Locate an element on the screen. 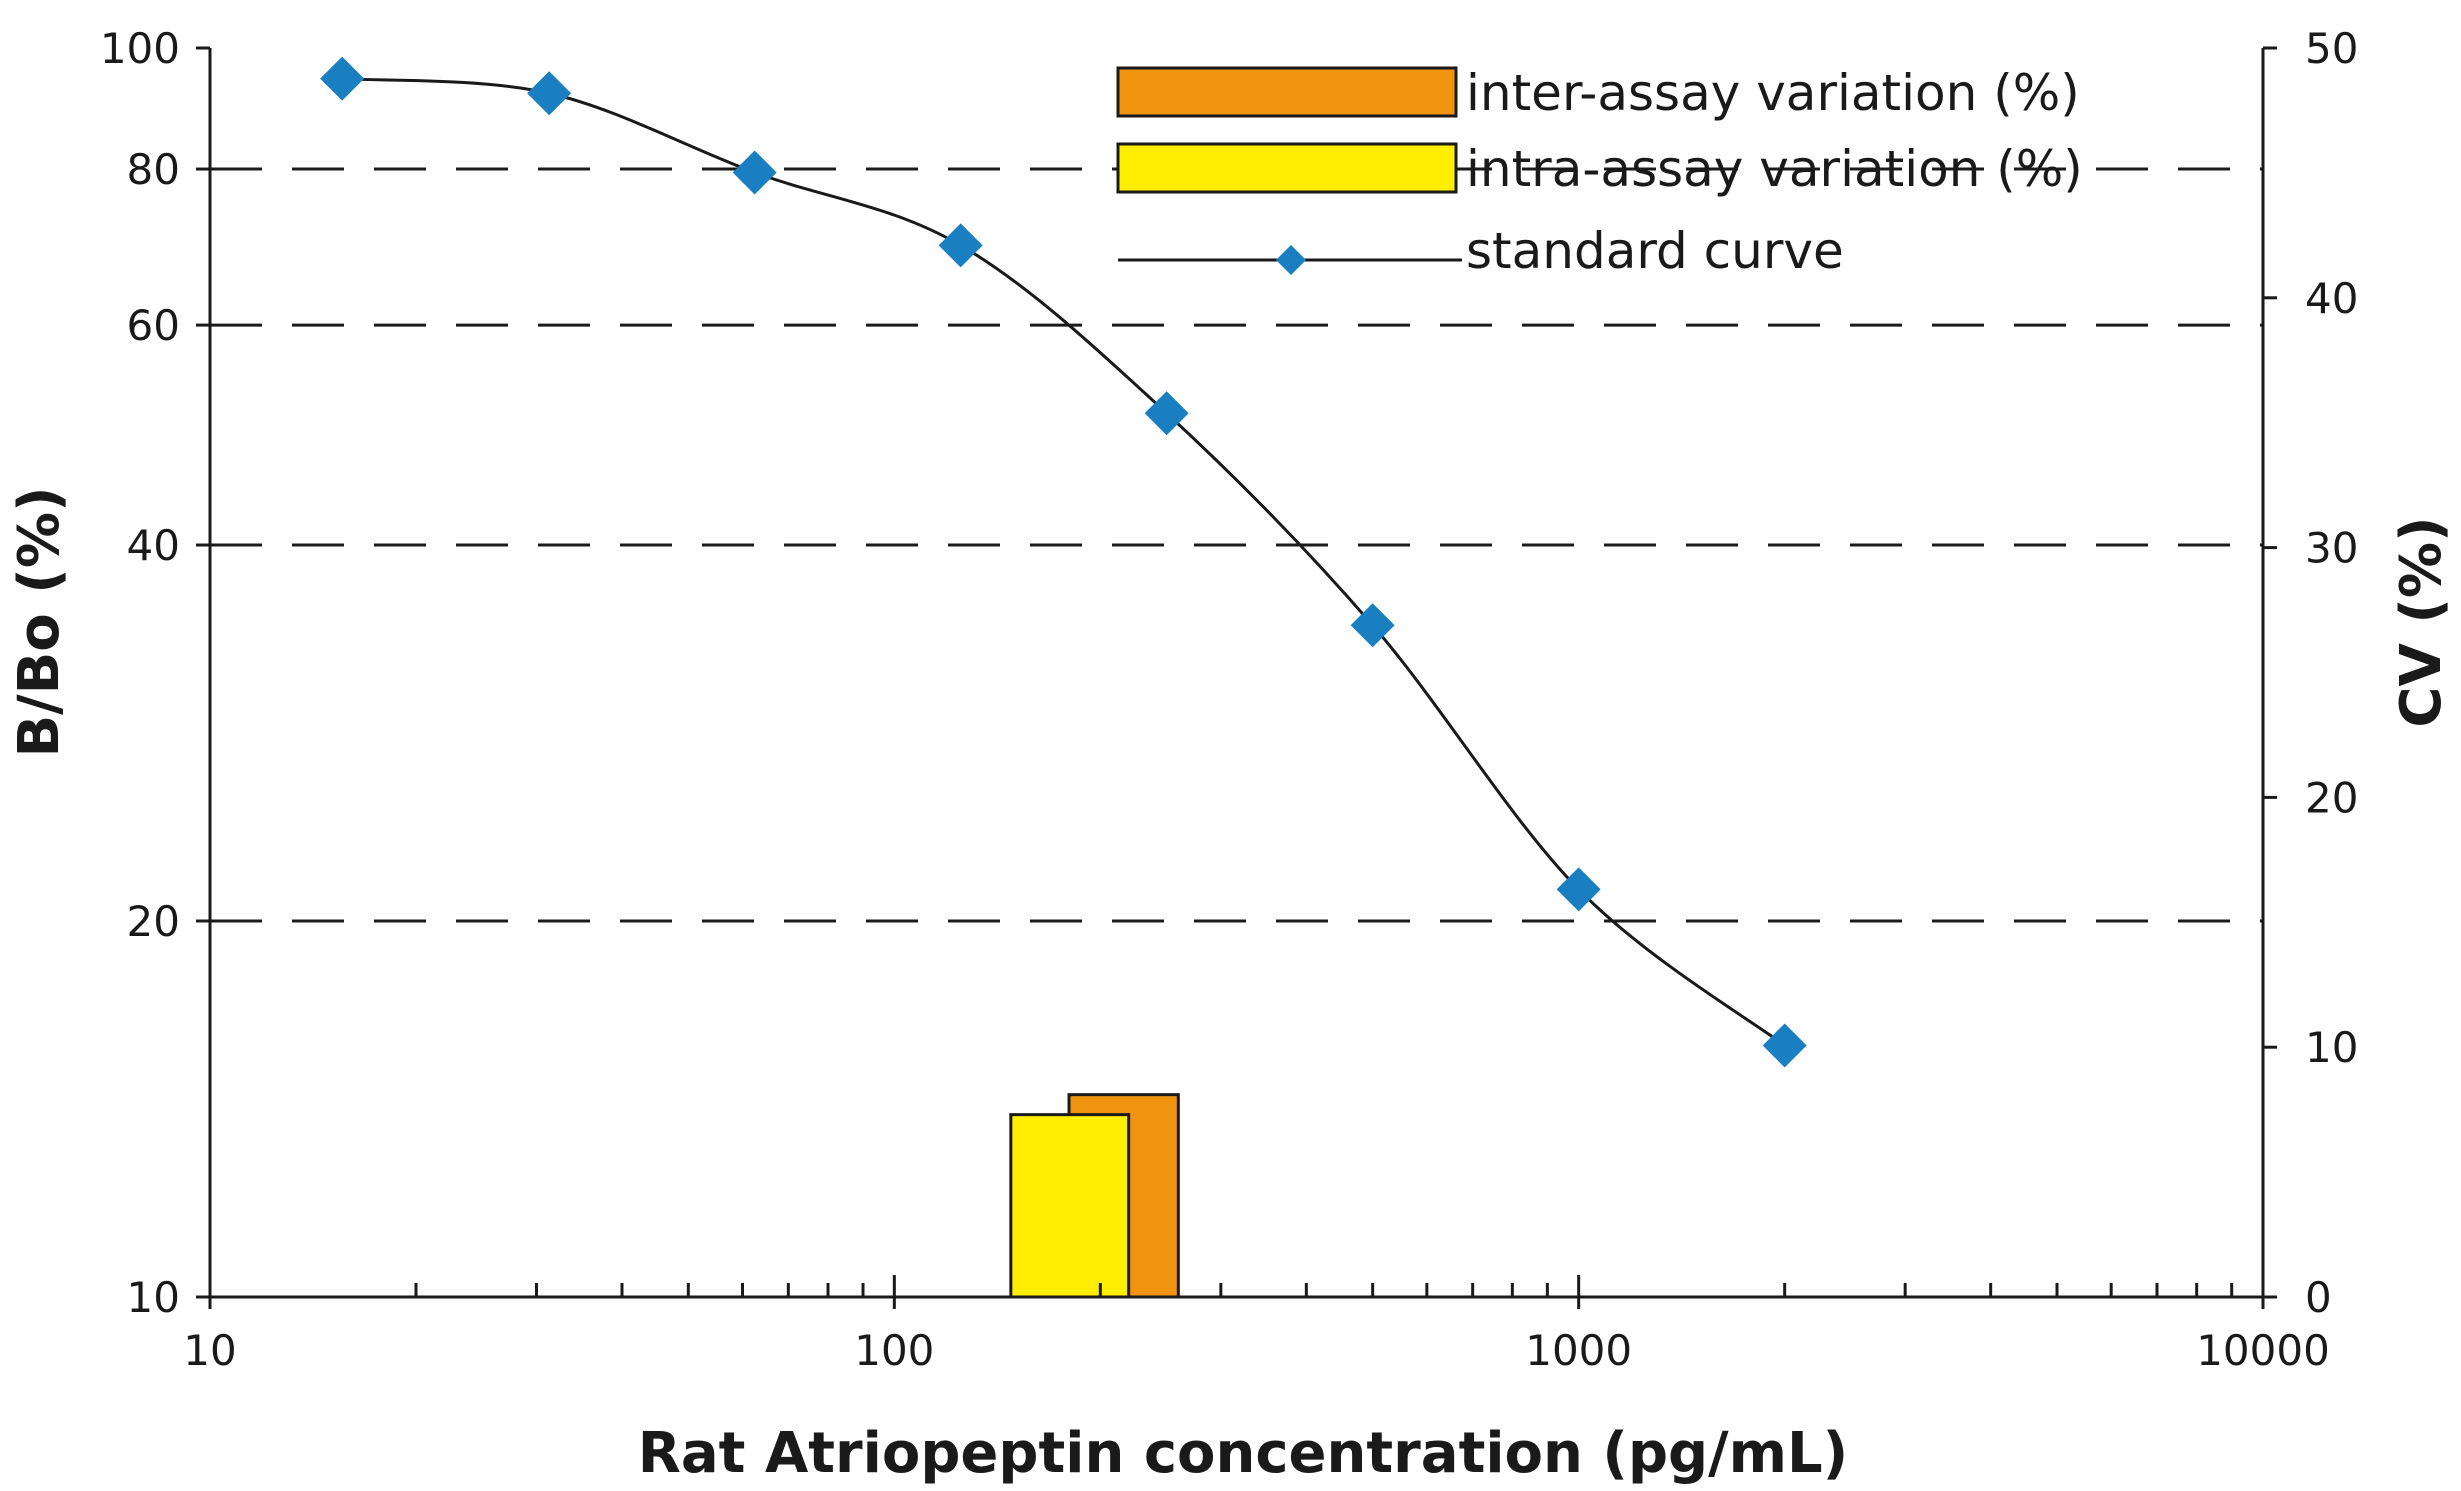 This screenshot has width=2461, height=1491. y2-tick-label: 10 is located at coordinates (2331, 1047).